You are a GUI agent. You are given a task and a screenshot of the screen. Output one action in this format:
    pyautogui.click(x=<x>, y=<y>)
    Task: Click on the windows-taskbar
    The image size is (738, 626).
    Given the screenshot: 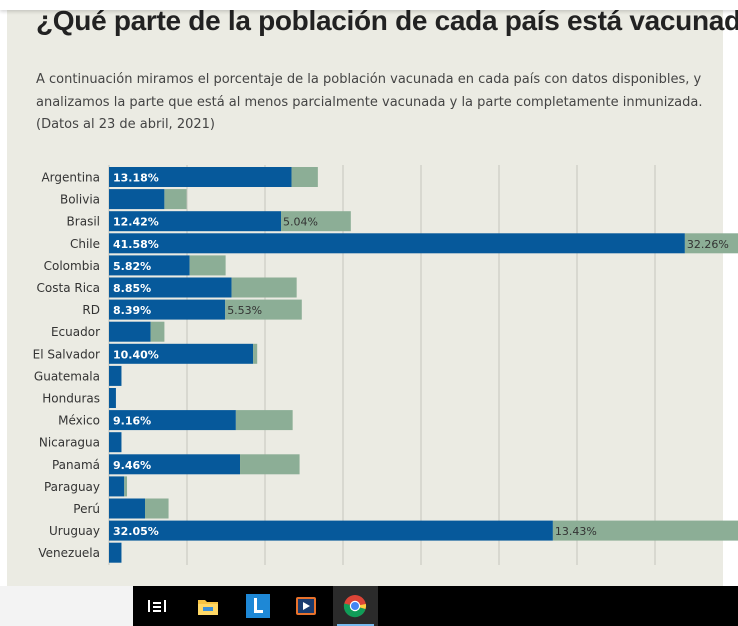 What is the action you would take?
    pyautogui.click(x=369, y=606)
    